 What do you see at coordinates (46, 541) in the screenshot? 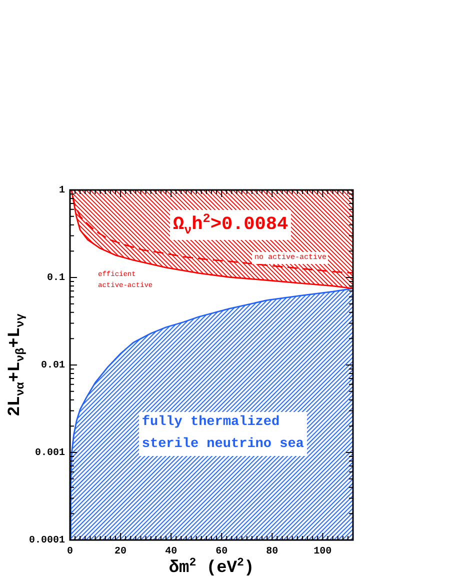
I see `y-tick-label: 0.0001` at bounding box center [46, 541].